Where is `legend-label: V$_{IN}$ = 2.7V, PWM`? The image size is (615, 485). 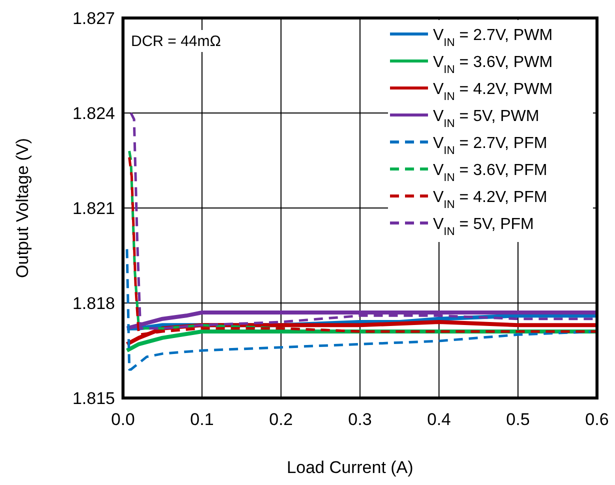
legend-label: V$_{IN}$ = 2.7V, PWM is located at coordinates (493, 38).